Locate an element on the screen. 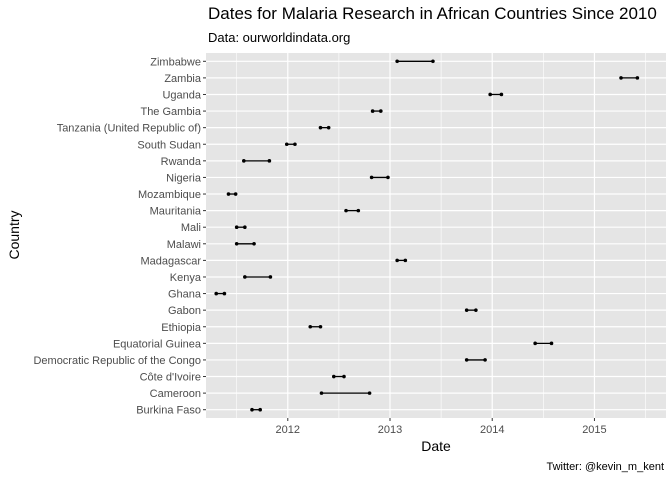 This screenshot has height=480, width=672. chart-subtitle: Data: ourworldindata.org is located at coordinates (279, 37).